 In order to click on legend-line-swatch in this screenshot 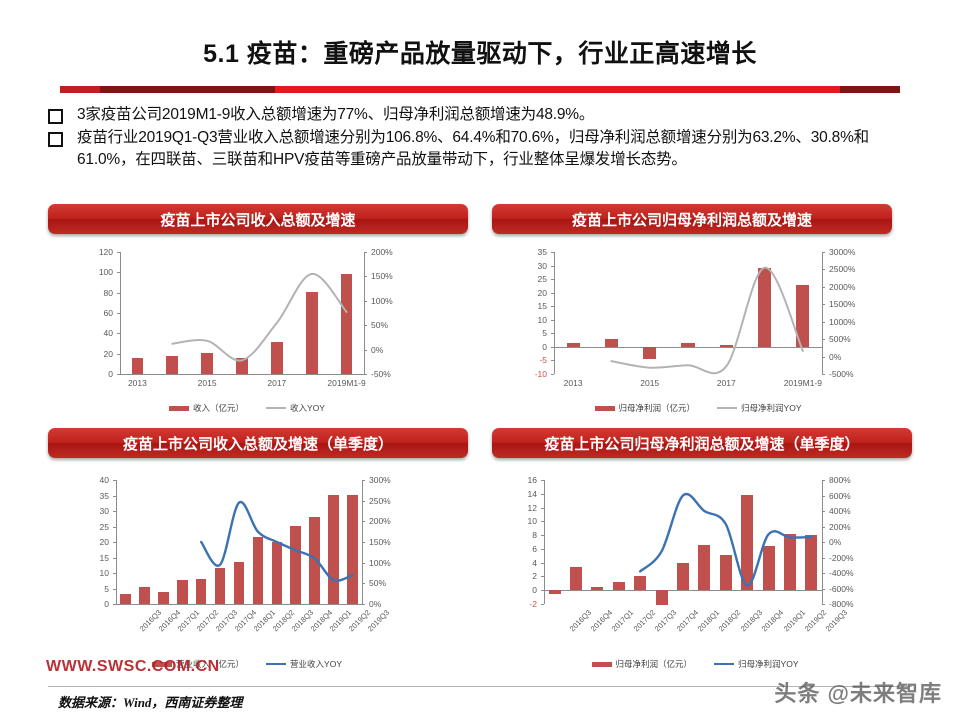, I will do `click(727, 408)`.